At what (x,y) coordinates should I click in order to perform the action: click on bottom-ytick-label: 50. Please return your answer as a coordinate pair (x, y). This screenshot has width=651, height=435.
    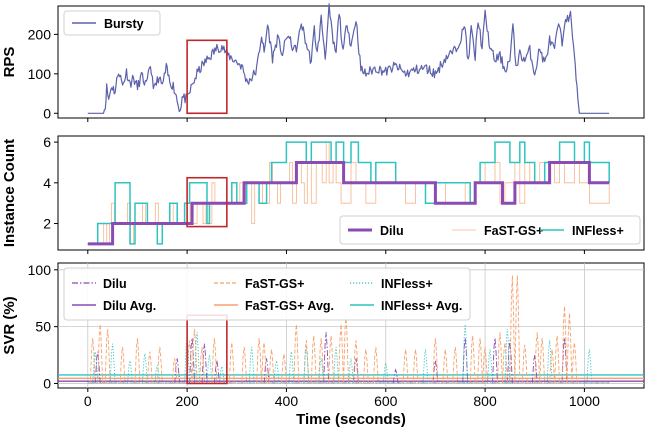
    Looking at the image, I should click on (43, 327).